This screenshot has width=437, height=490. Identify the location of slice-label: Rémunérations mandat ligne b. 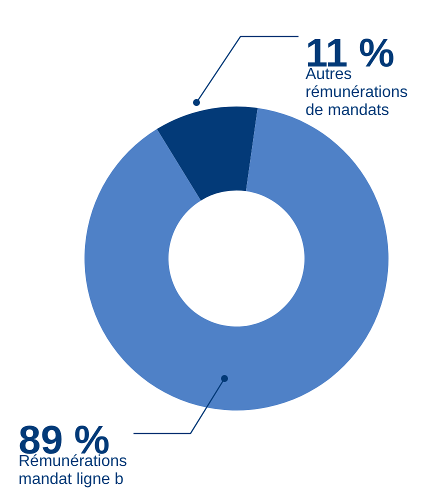
(72, 470).